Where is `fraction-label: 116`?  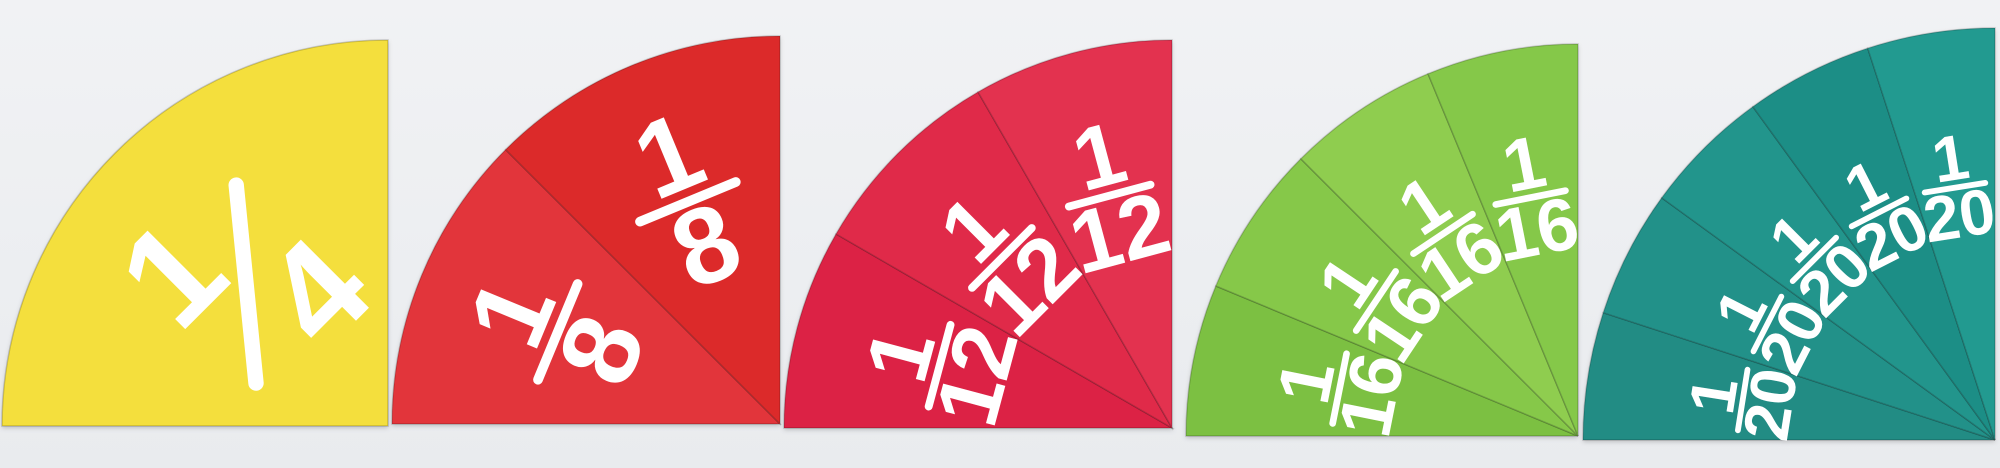 fraction-label: 116 is located at coordinates (1536, 198).